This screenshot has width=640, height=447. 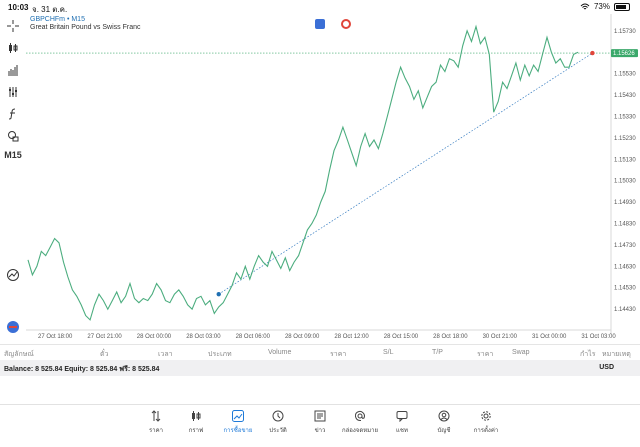 I want to click on tab-quotes: ราคา, so click(x=156, y=422).